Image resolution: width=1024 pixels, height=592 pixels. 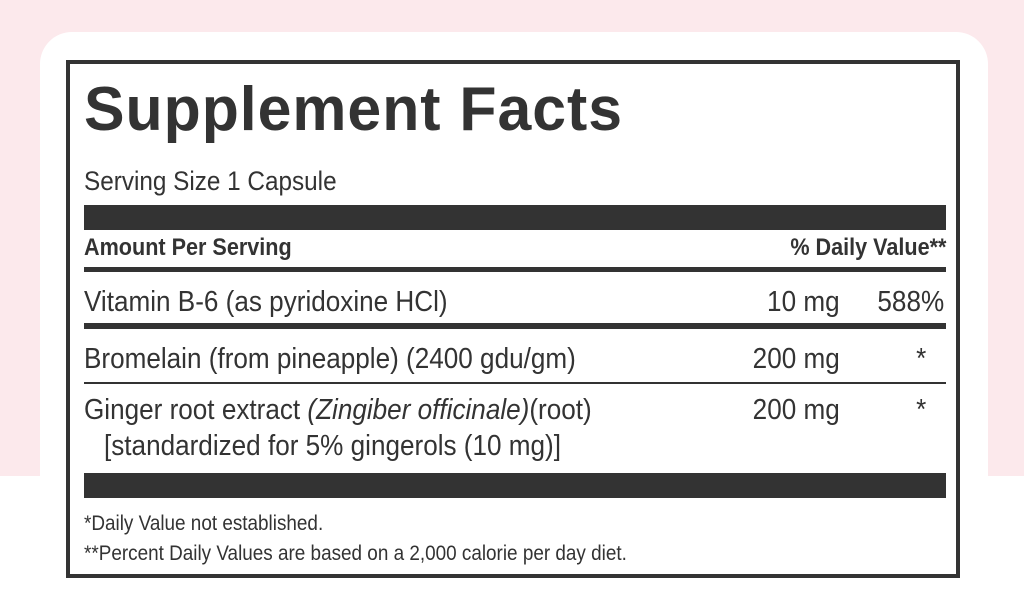 I want to click on serving-size: Serving Size 1 Capsule, so click(x=210, y=181).